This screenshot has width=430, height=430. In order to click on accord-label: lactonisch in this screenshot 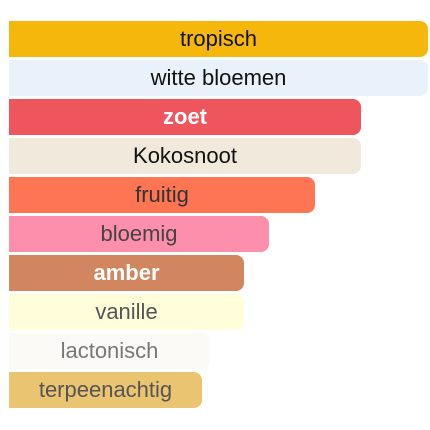, I will do `click(109, 350)`.